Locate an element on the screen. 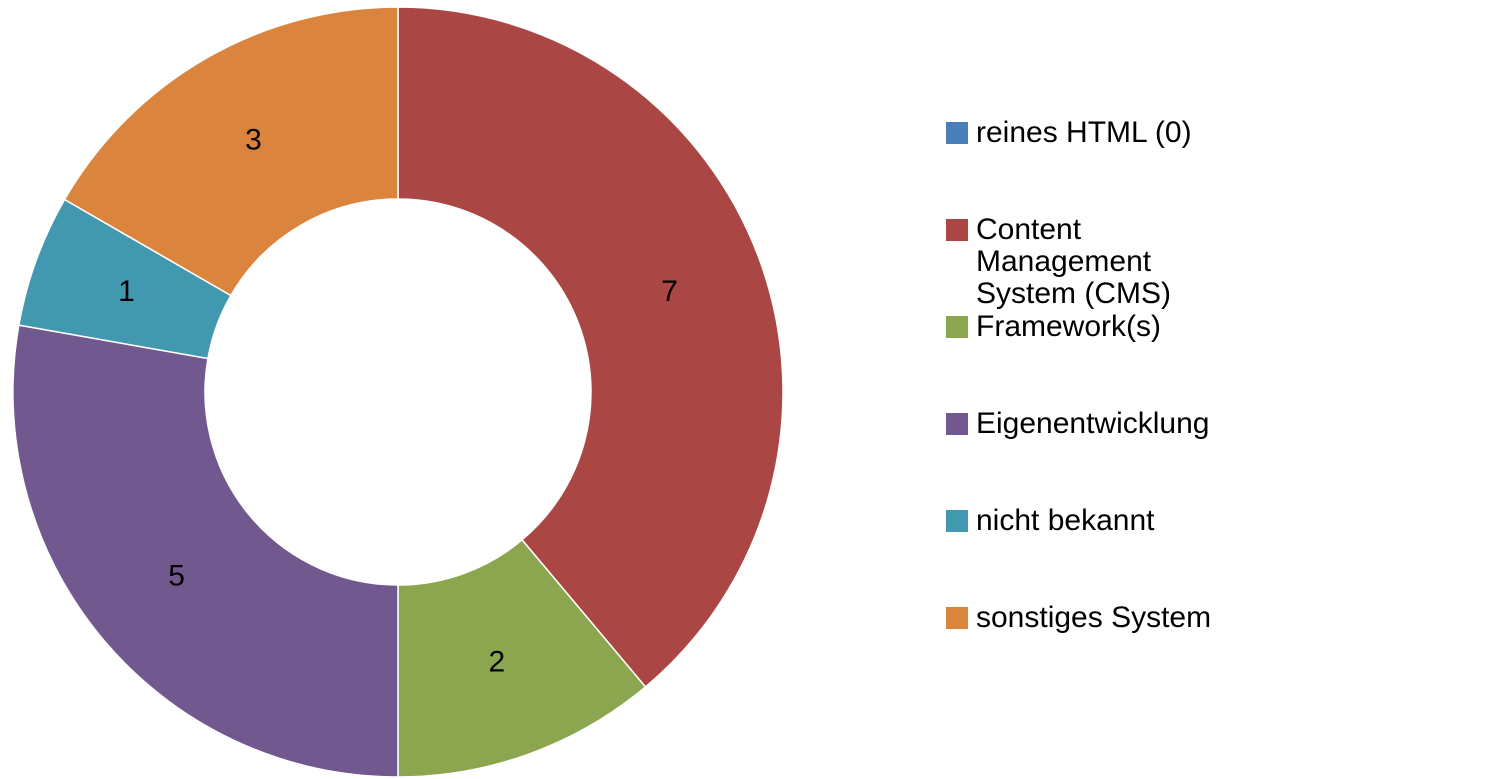 The image size is (1485, 779). data-label: 5 is located at coordinates (176, 576).